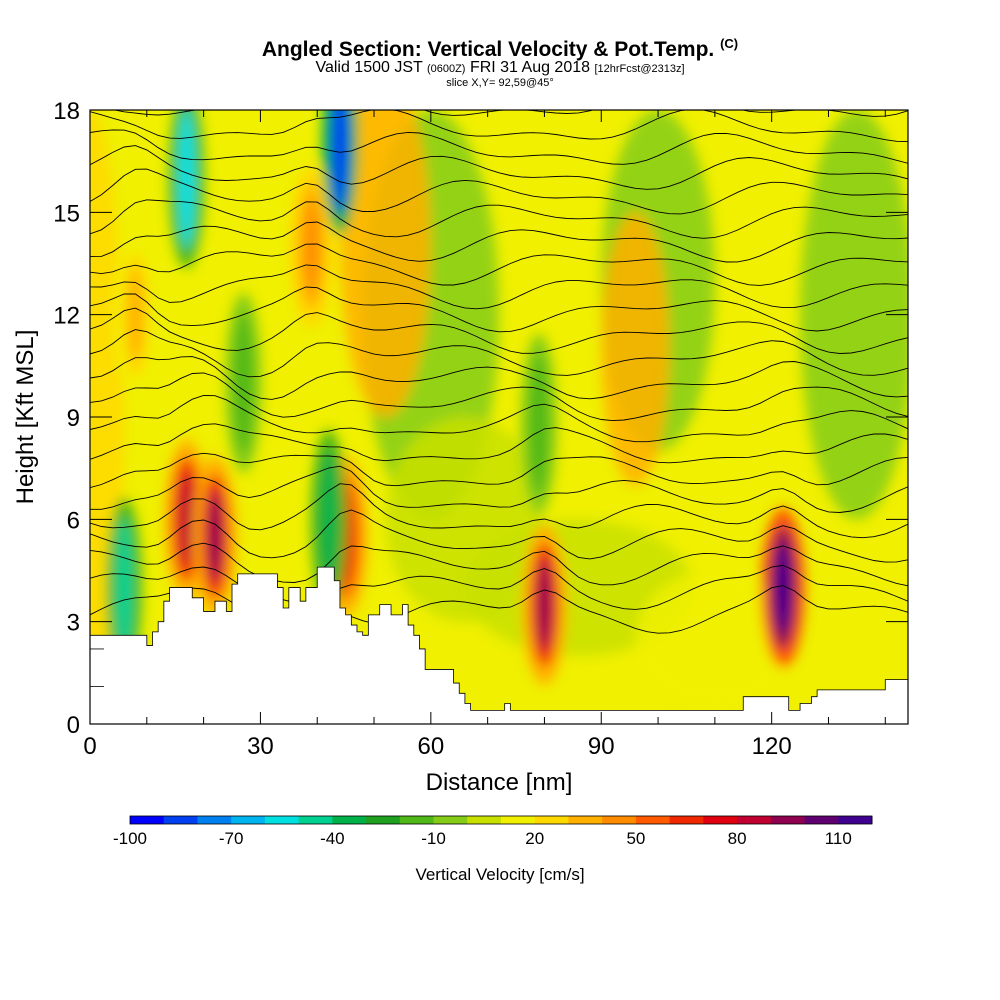  What do you see at coordinates (89, 746) in the screenshot?
I see `x-tick-label: 0` at bounding box center [89, 746].